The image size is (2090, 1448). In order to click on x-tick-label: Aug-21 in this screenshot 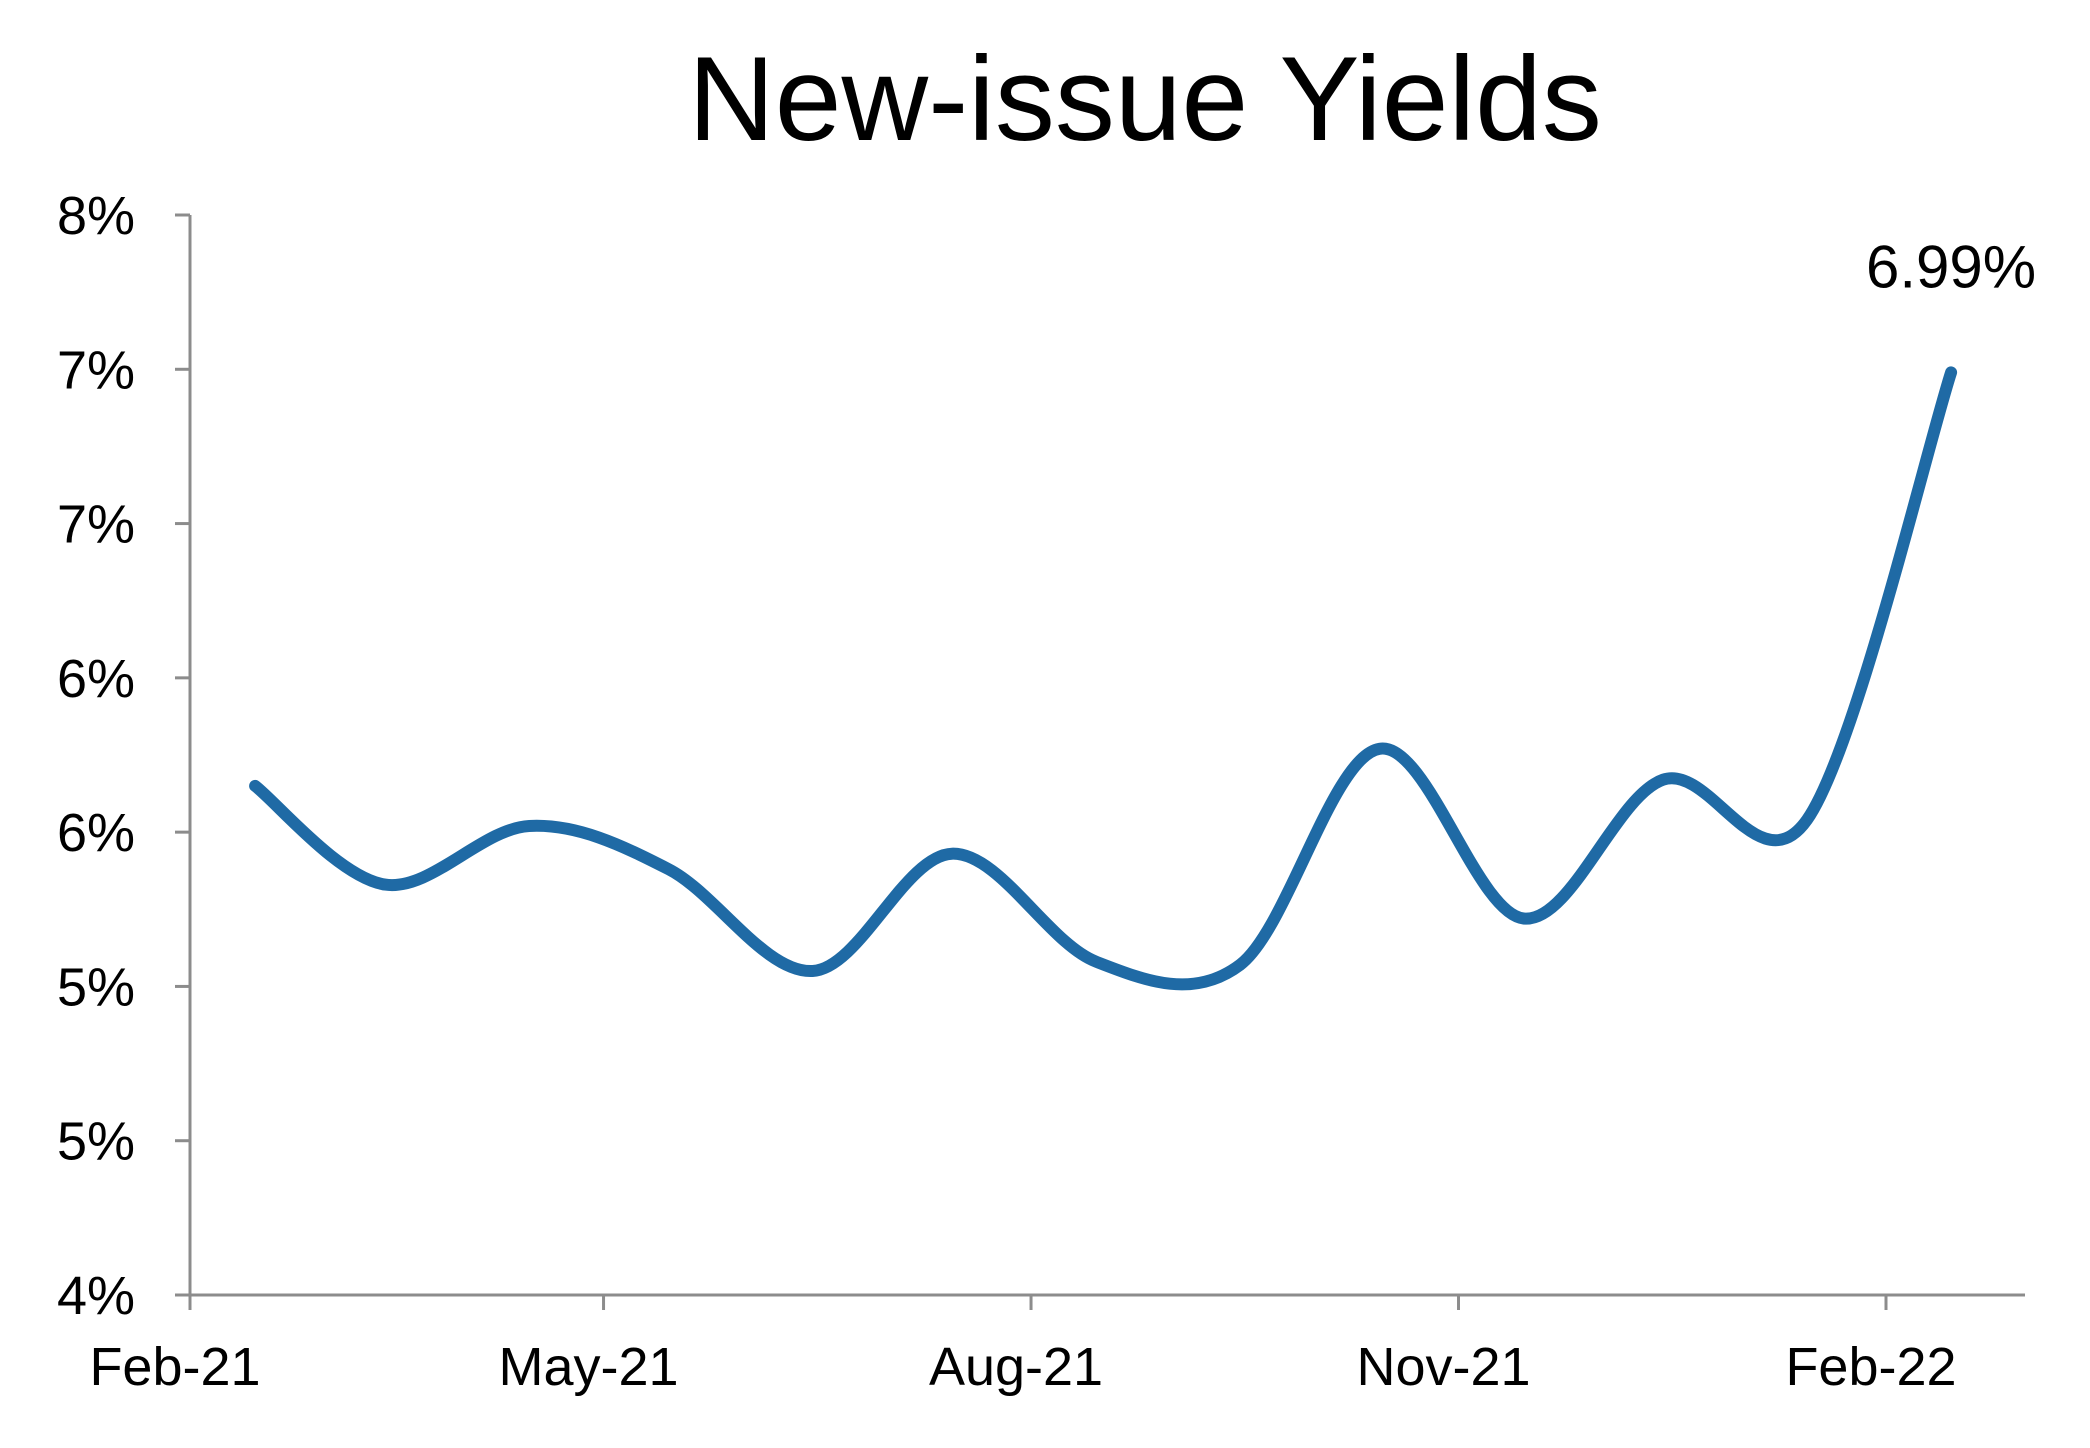, I will do `click(1016, 1367)`.